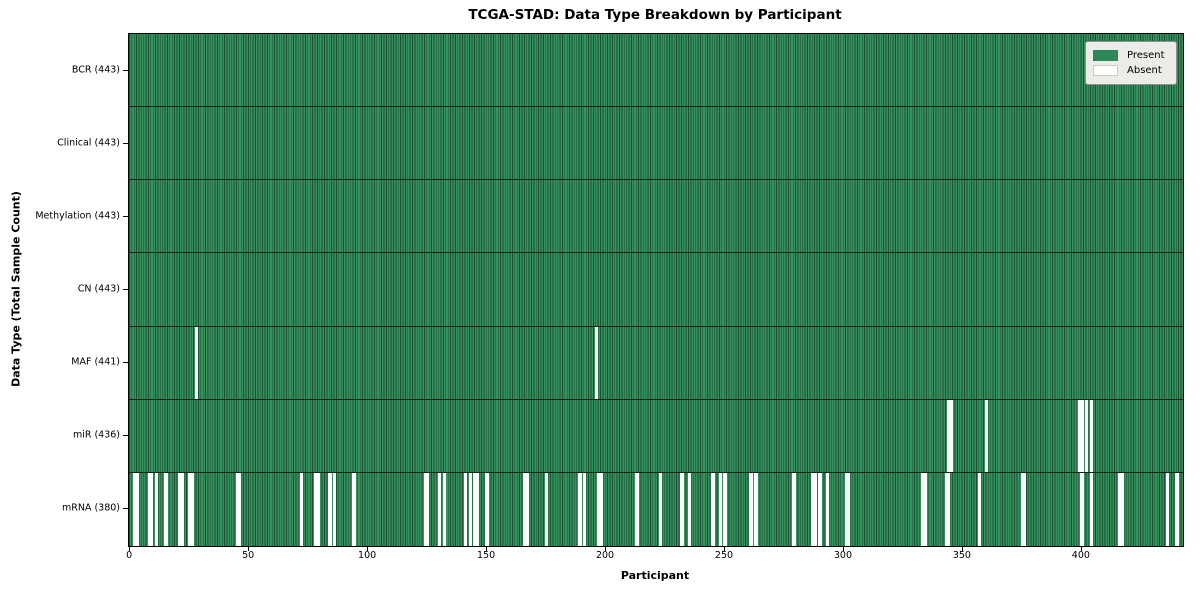 Image resolution: width=1200 pixels, height=600 pixels. Describe the element at coordinates (1144, 70) in the screenshot. I see `legend-label-absent: Absent` at that location.